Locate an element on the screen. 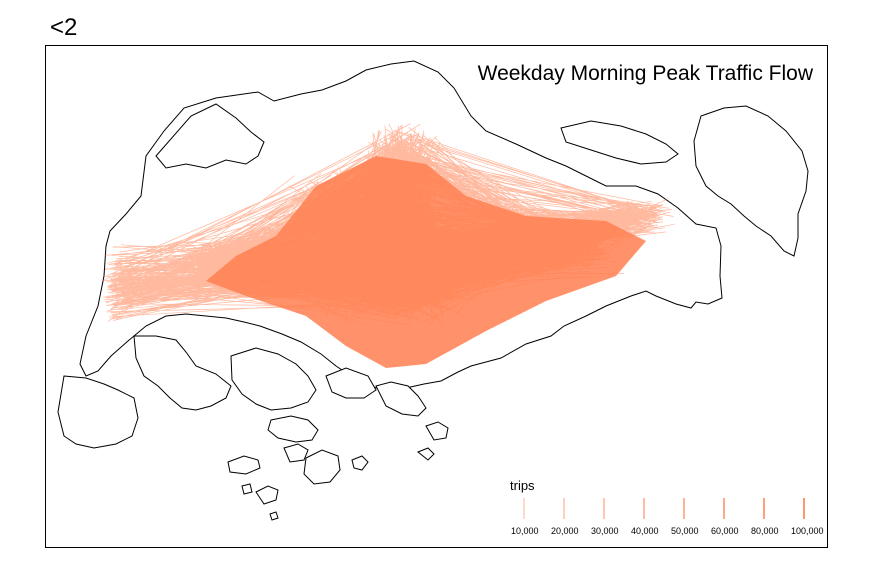  legend-swatches is located at coordinates (664, 508).